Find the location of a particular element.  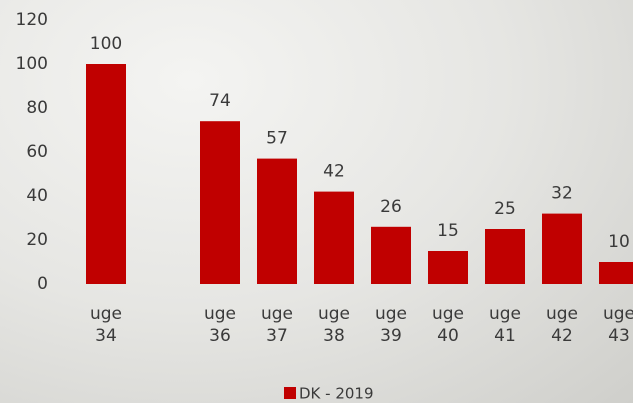

y-tick-label: 60 is located at coordinates (37, 152).